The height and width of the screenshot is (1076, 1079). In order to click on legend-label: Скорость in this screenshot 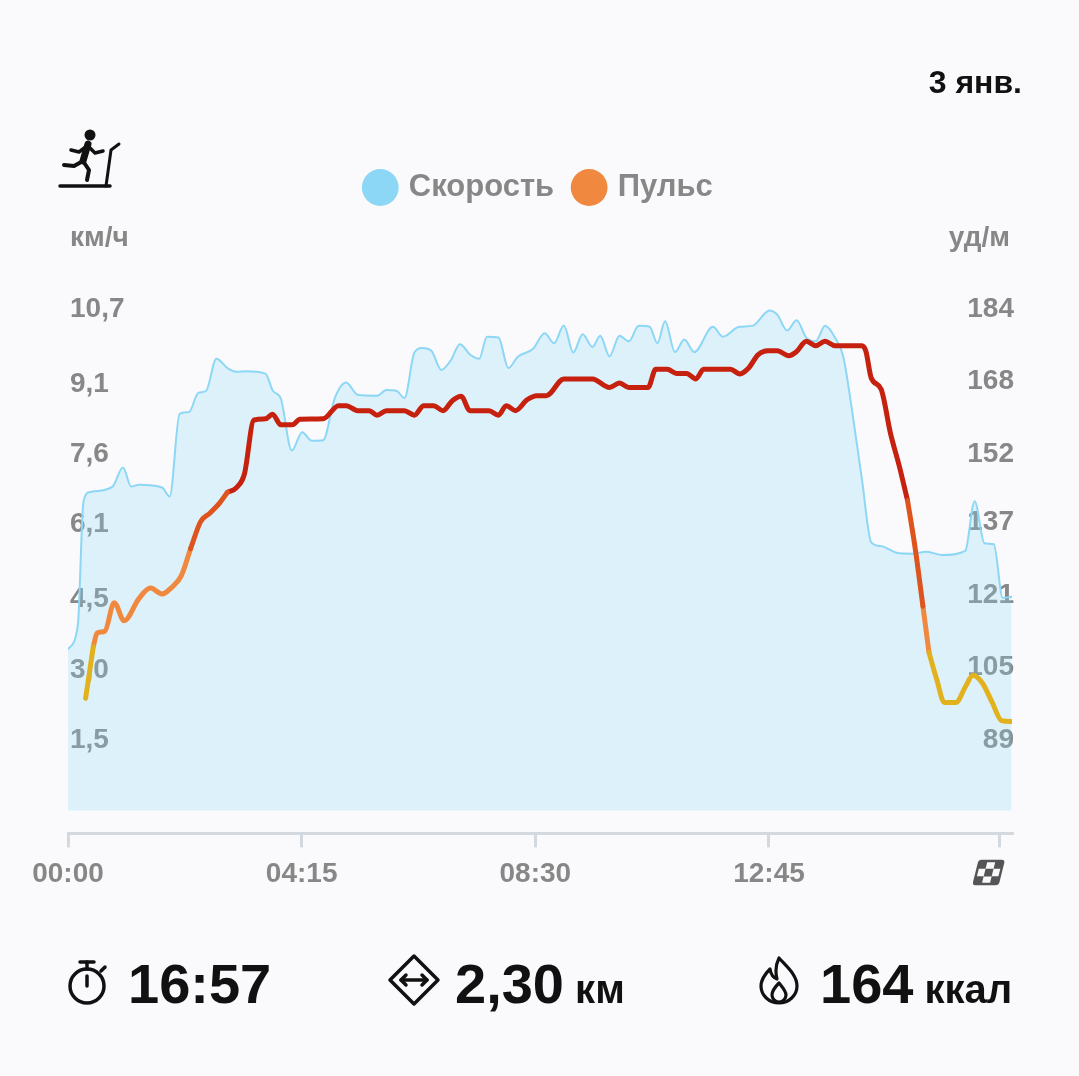, I will do `click(481, 186)`.